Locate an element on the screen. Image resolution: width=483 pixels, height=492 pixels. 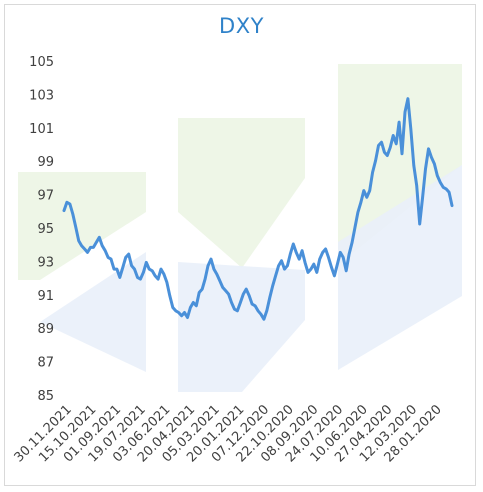
watermark-green-top-left is located at coordinates (82, 226).